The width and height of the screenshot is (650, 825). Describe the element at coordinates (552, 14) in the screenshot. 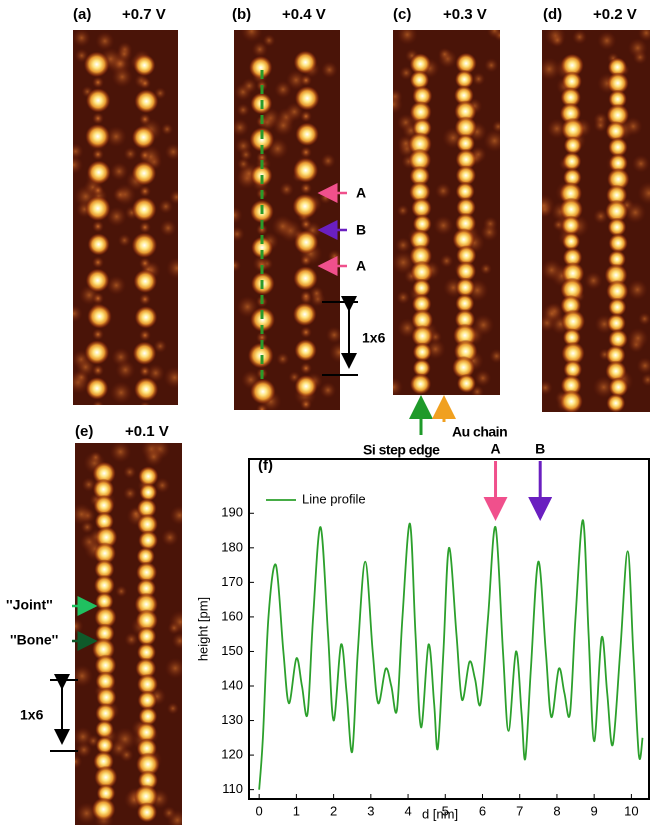

I see `panel-label: (d)` at that location.